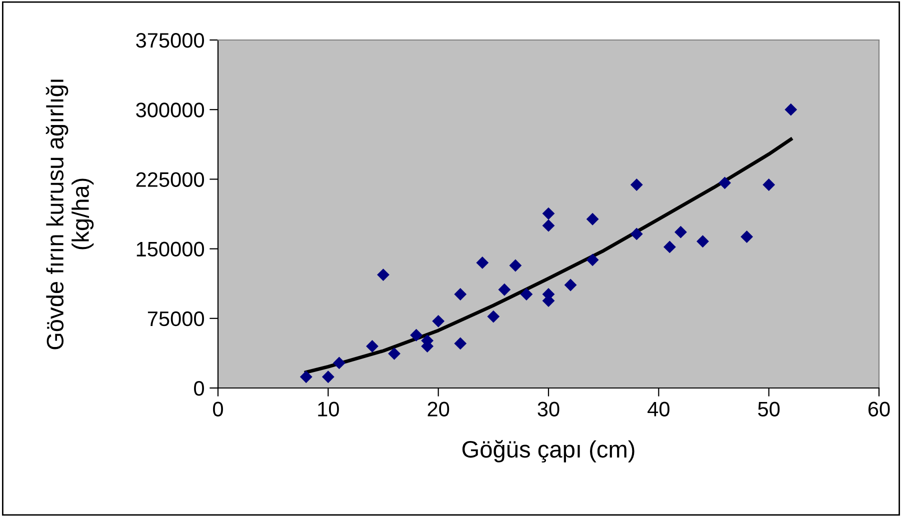 The height and width of the screenshot is (518, 902). Describe the element at coordinates (170, 110) in the screenshot. I see `y-tick-label: 300000` at that location.